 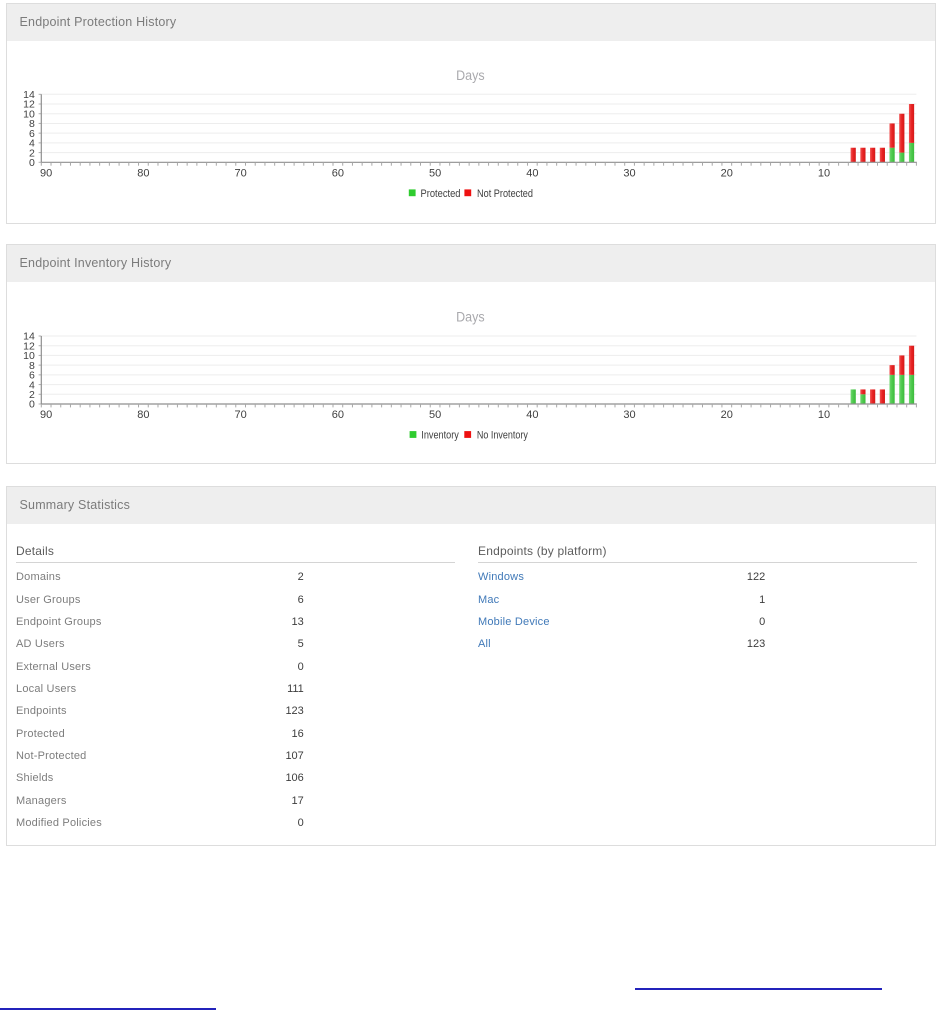 What do you see at coordinates (502, 436) in the screenshot?
I see `svg-text: No Inventory` at bounding box center [502, 436].